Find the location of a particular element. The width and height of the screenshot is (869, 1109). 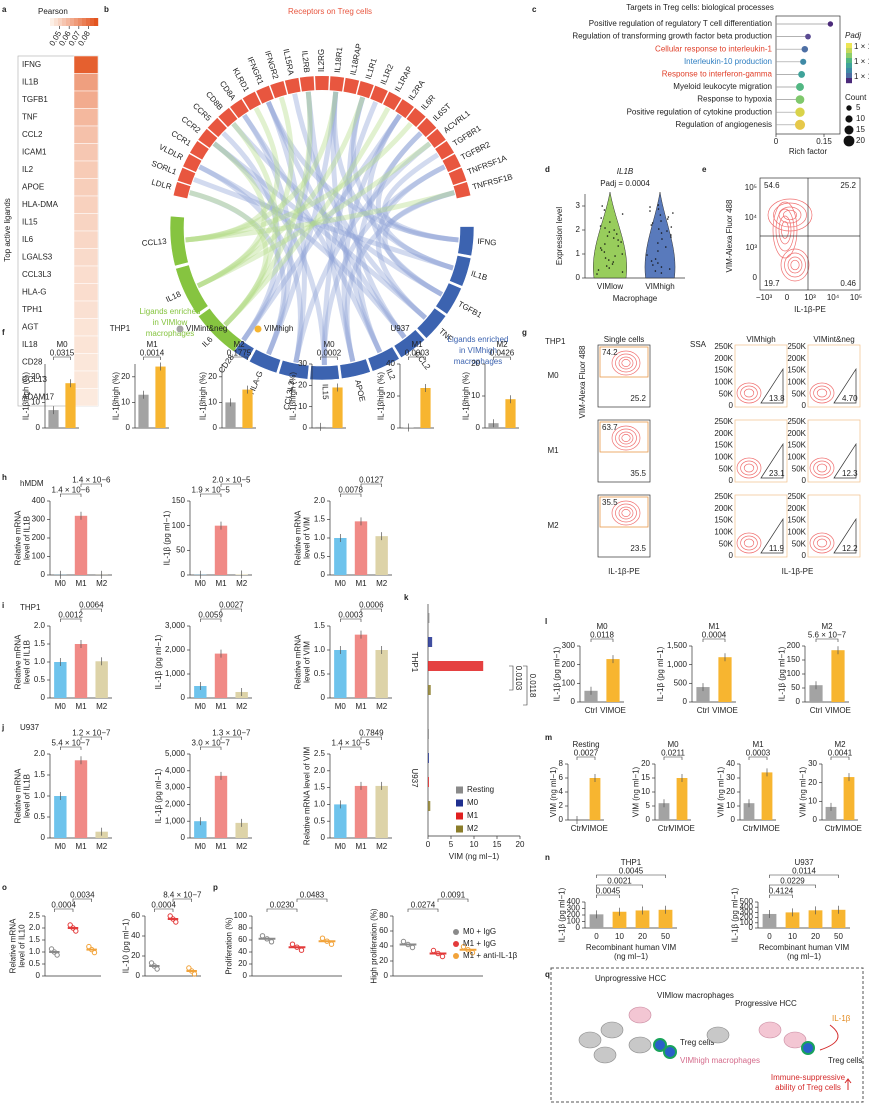

p-value: 0.0003 is located at coordinates (758, 753).